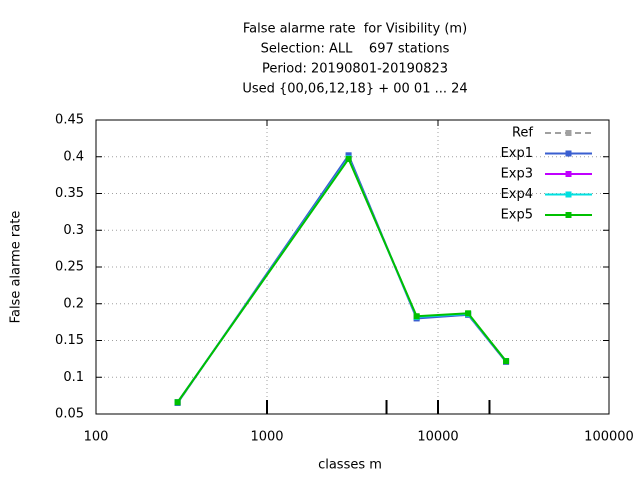 The image size is (640, 480). I want to click on legend-label: Exp1, so click(517, 153).